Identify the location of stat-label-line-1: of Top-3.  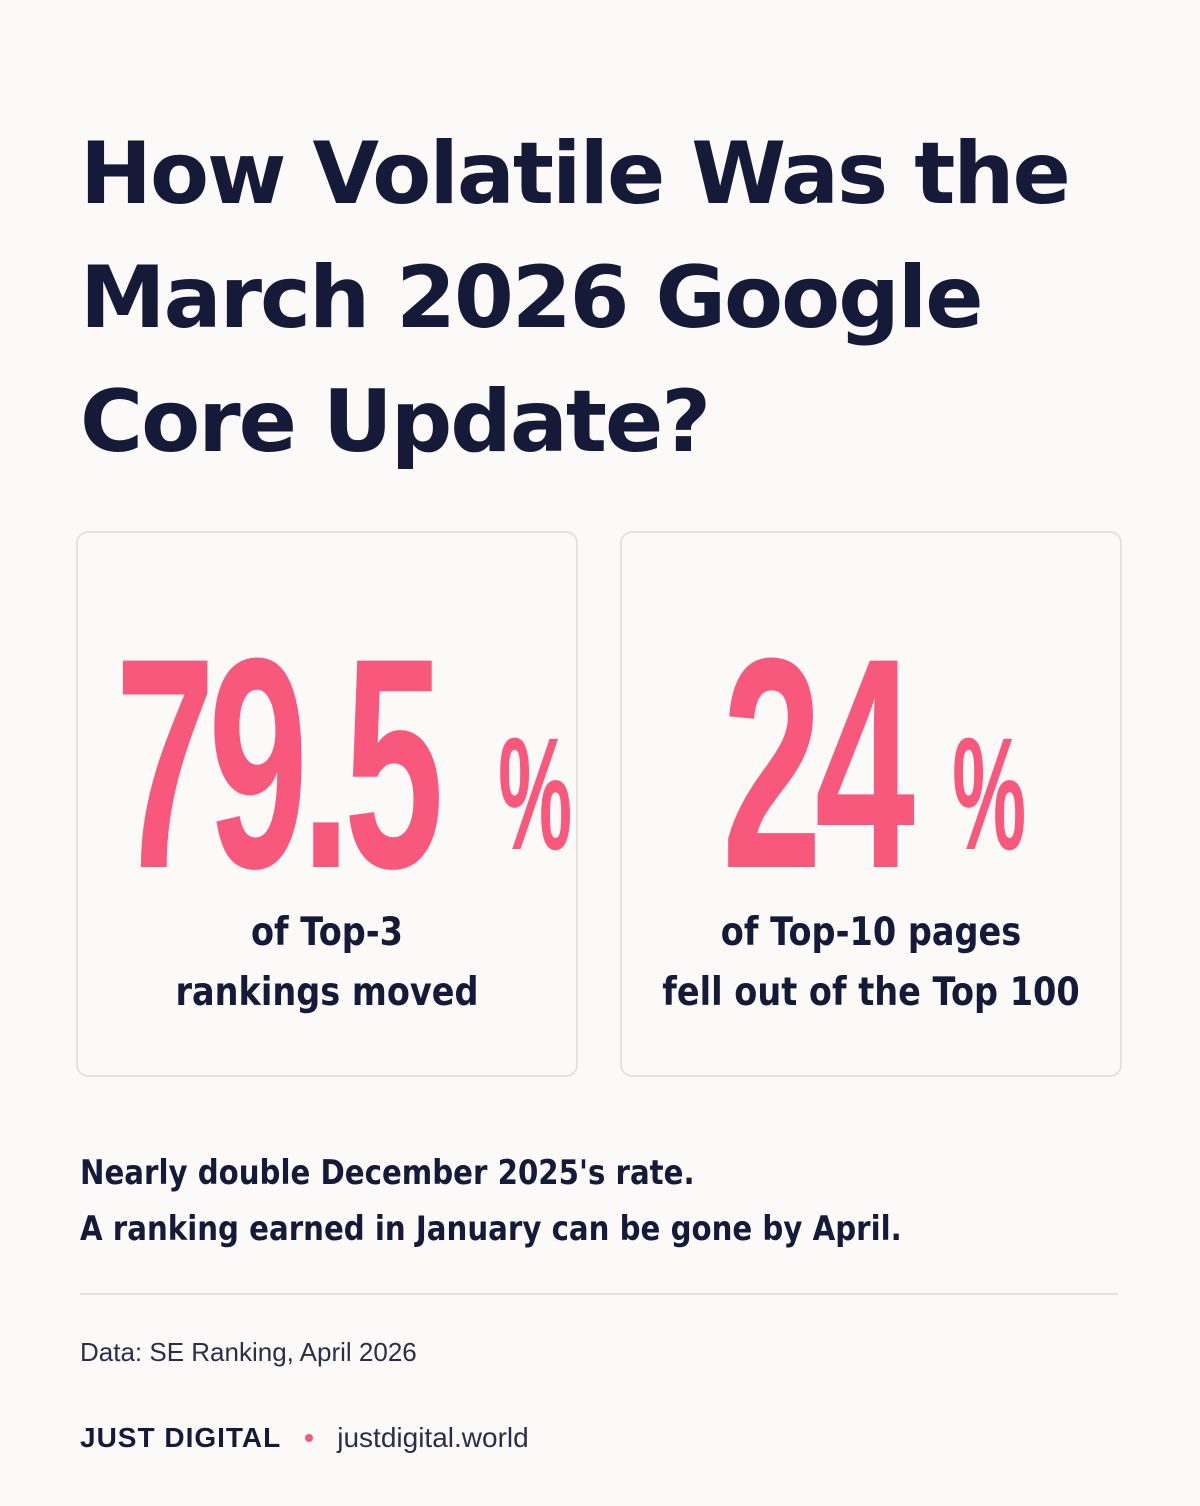
(327, 932).